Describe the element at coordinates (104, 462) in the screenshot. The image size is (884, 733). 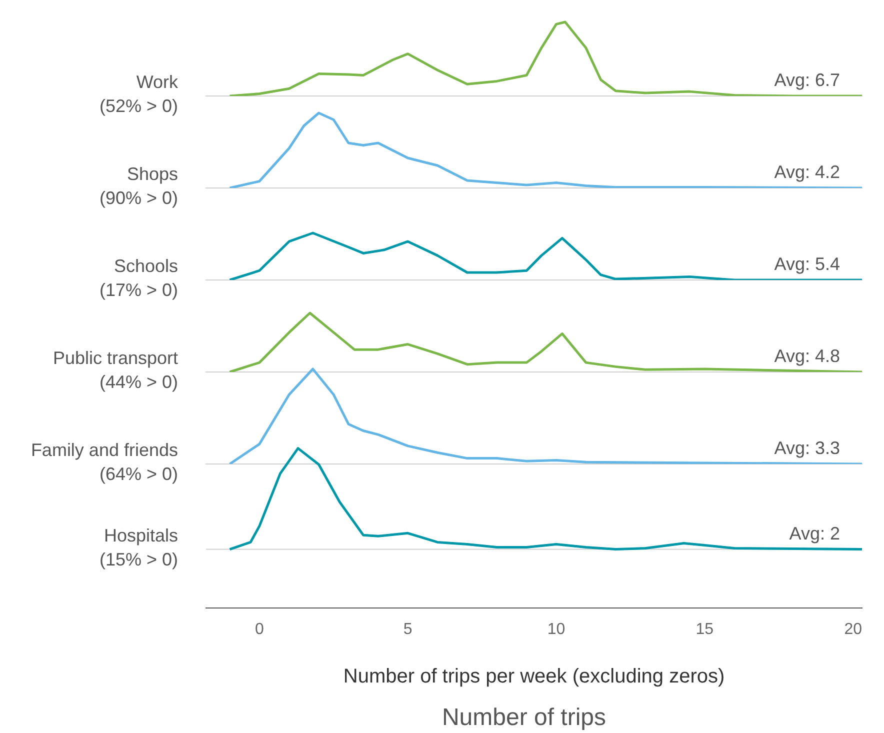
I see `y-axis-title: Family and friends (64% > 0)` at that location.